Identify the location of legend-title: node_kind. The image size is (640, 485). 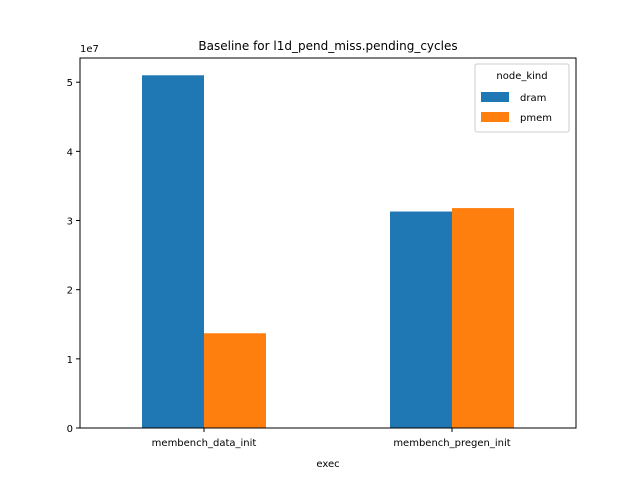
(521, 76).